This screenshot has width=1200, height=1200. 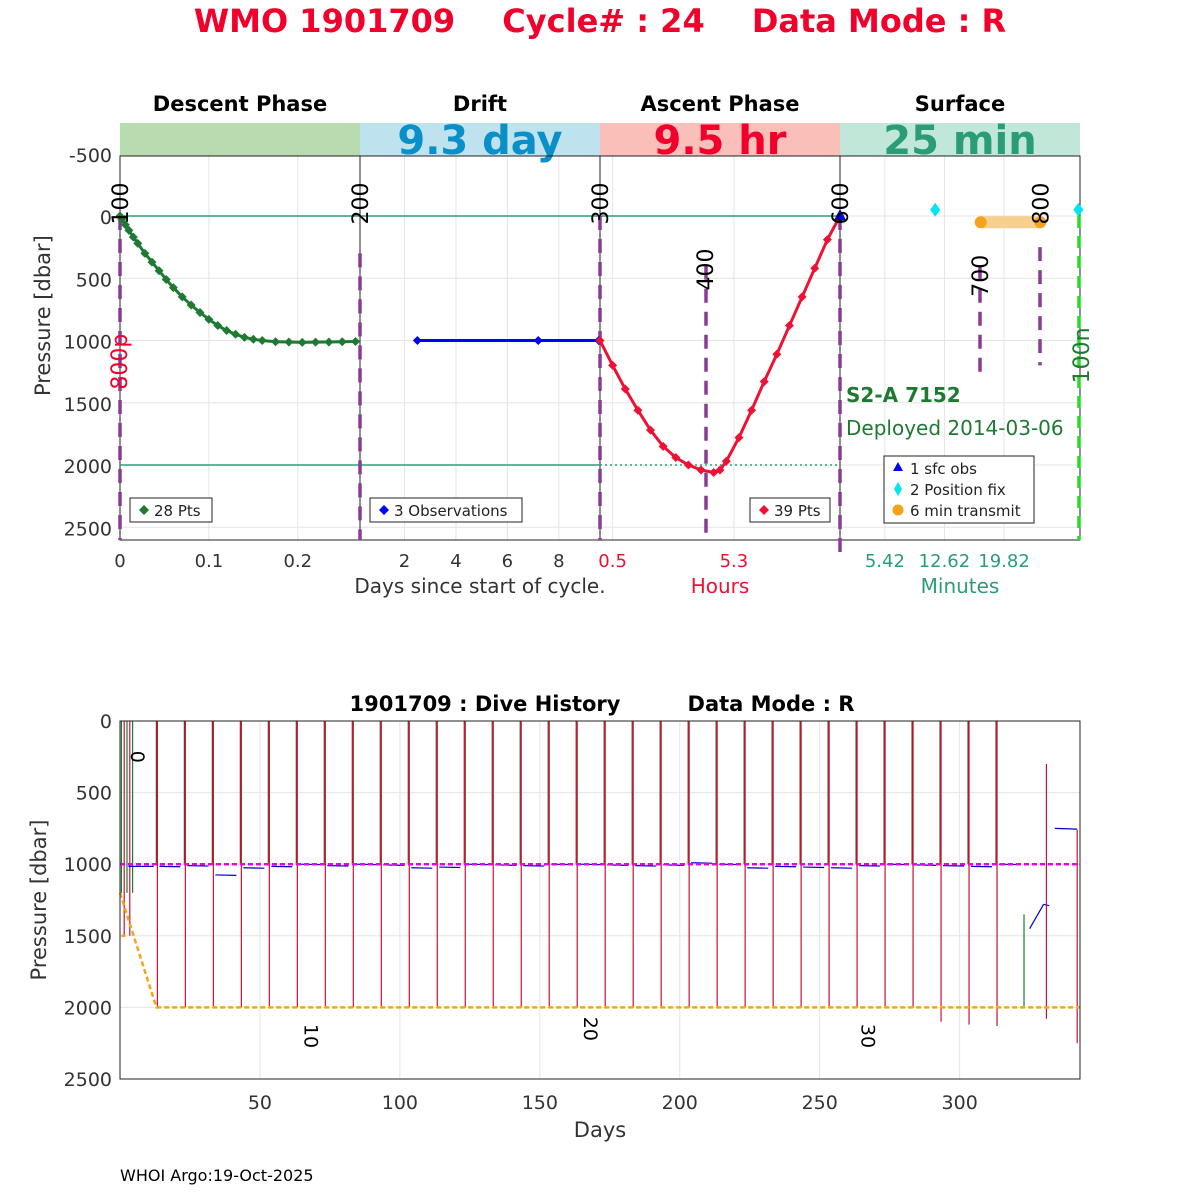 What do you see at coordinates (603, 21) in the screenshot?
I see `title-cycle: Cycle# : 24` at bounding box center [603, 21].